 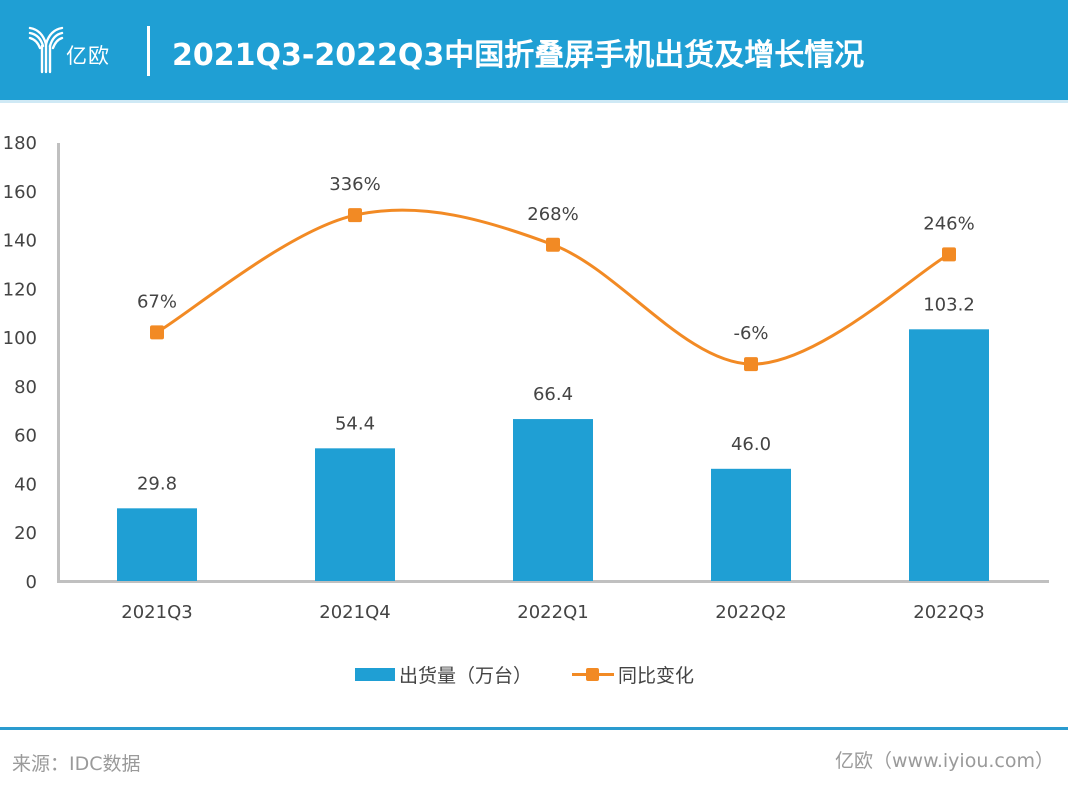 What do you see at coordinates (20, 143) in the screenshot?
I see `y-tick-label: 180` at bounding box center [20, 143].